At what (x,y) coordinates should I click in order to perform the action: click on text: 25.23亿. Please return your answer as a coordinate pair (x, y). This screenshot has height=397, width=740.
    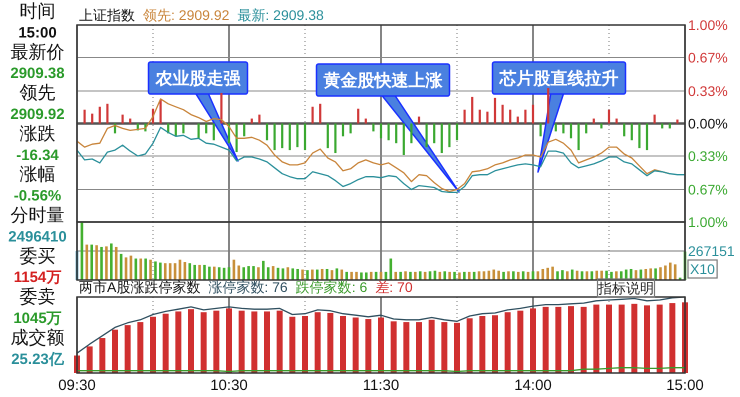
    Looking at the image, I should click on (38, 359).